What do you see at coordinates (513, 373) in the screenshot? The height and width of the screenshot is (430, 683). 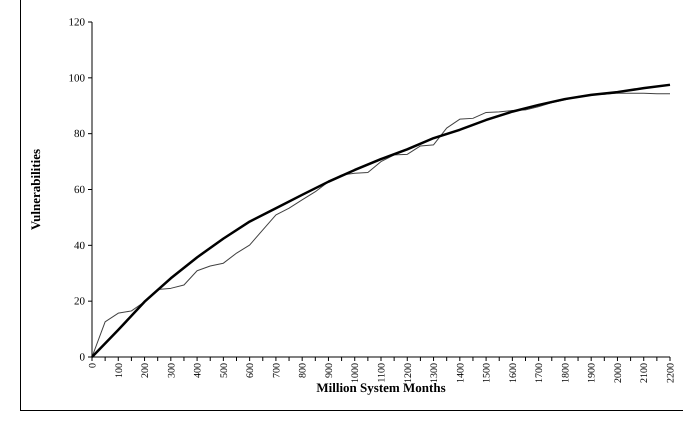 I see `x-tick-label: 1600` at bounding box center [513, 373].